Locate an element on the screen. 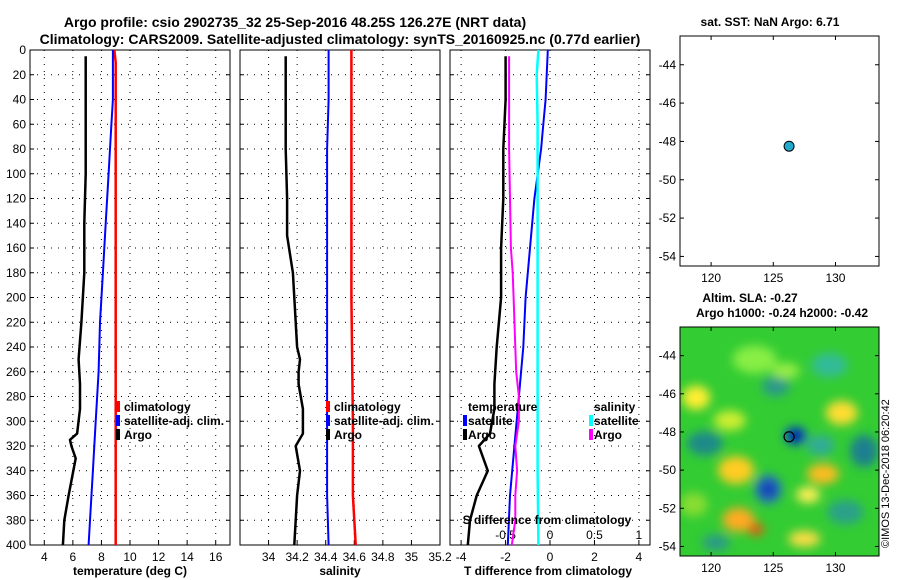 The width and height of the screenshot is (900, 580). legend-label-t-argo: Argo is located at coordinates (482, 435).